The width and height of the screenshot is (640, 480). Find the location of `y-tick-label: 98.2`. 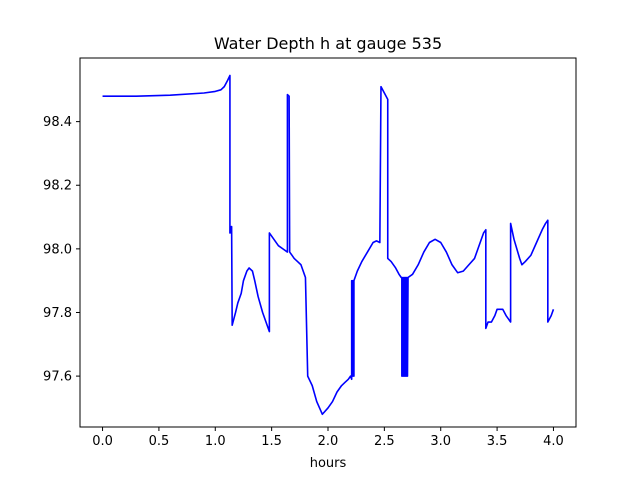

y-tick-label: 98.2 is located at coordinates (57, 186).